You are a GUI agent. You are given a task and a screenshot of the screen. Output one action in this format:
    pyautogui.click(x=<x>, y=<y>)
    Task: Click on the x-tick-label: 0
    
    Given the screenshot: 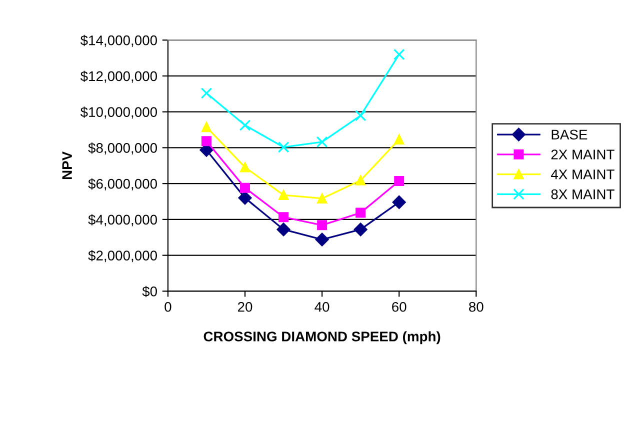 What is the action you would take?
    pyautogui.click(x=168, y=307)
    